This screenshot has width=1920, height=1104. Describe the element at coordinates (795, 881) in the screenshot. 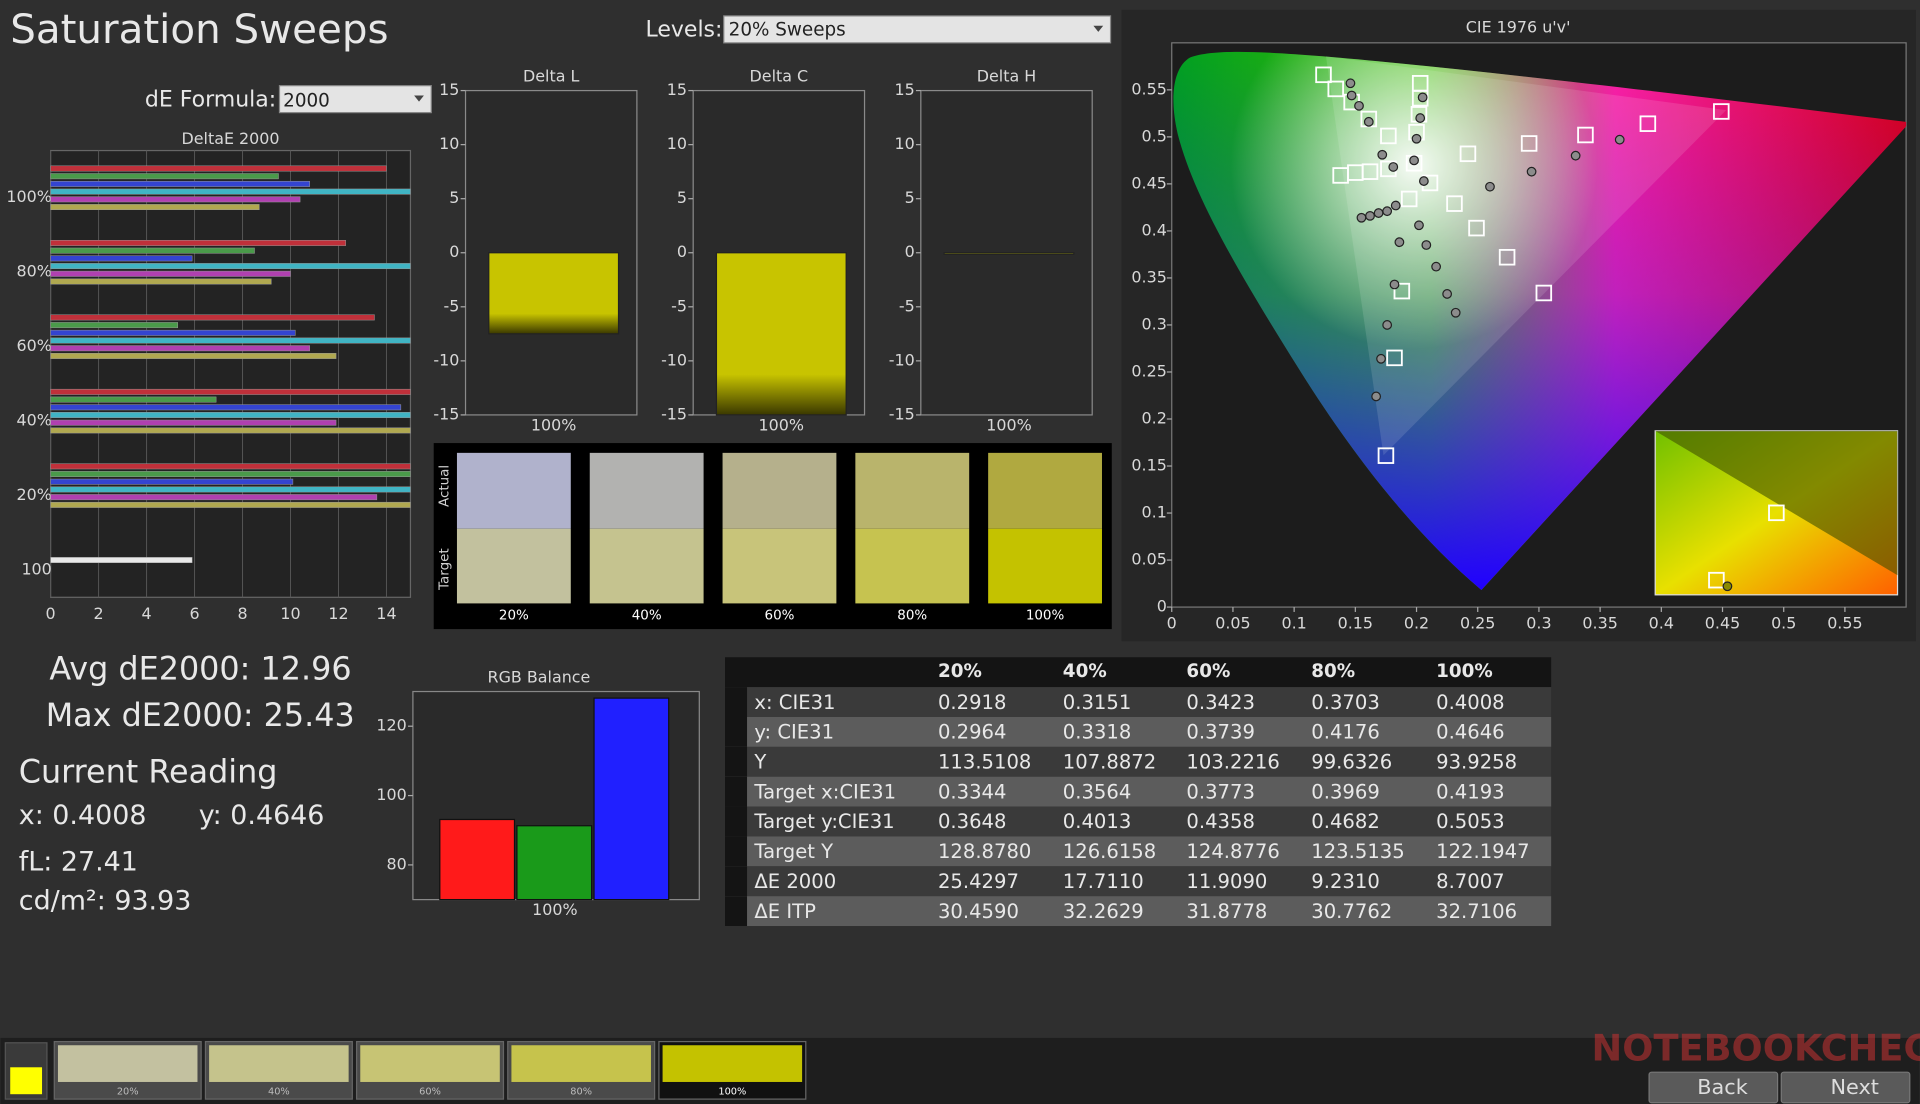

I see `table-cell: ΔE 2000` at that location.